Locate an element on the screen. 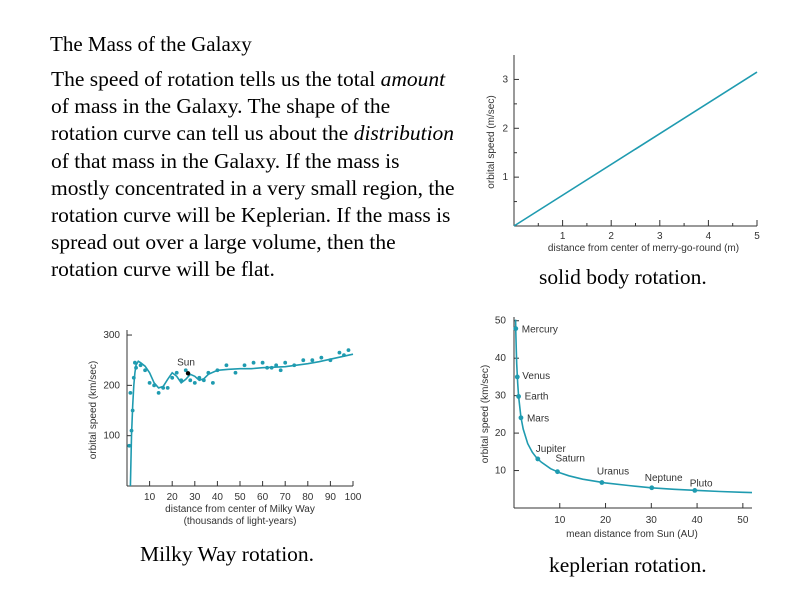  body-text-segment-0: The speed of rotation tells us the total is located at coordinates (216, 79).